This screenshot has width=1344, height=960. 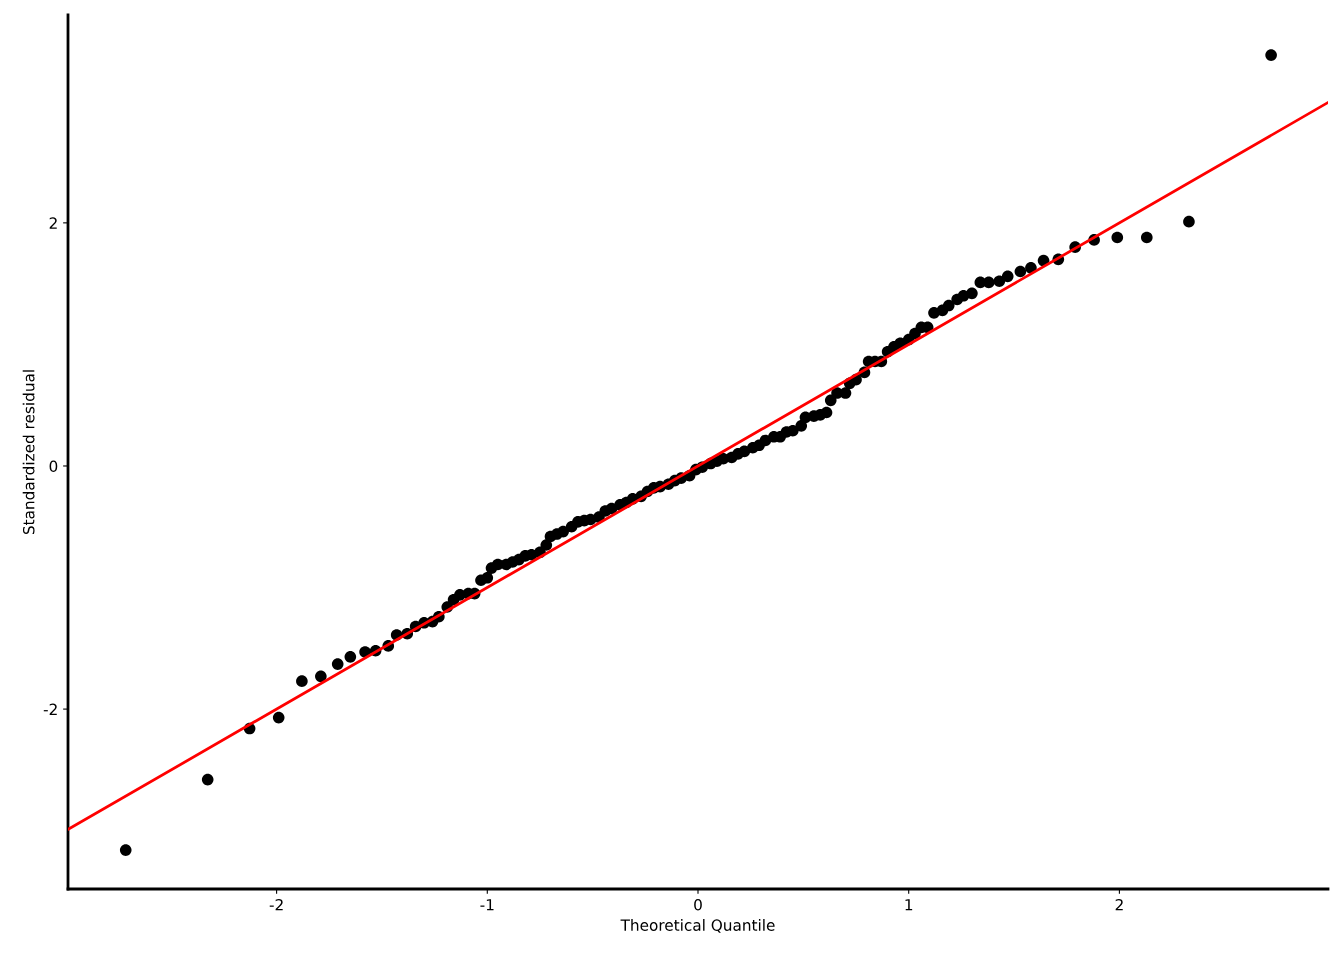 I want to click on x-tick-label: 2, so click(x=1119, y=904).